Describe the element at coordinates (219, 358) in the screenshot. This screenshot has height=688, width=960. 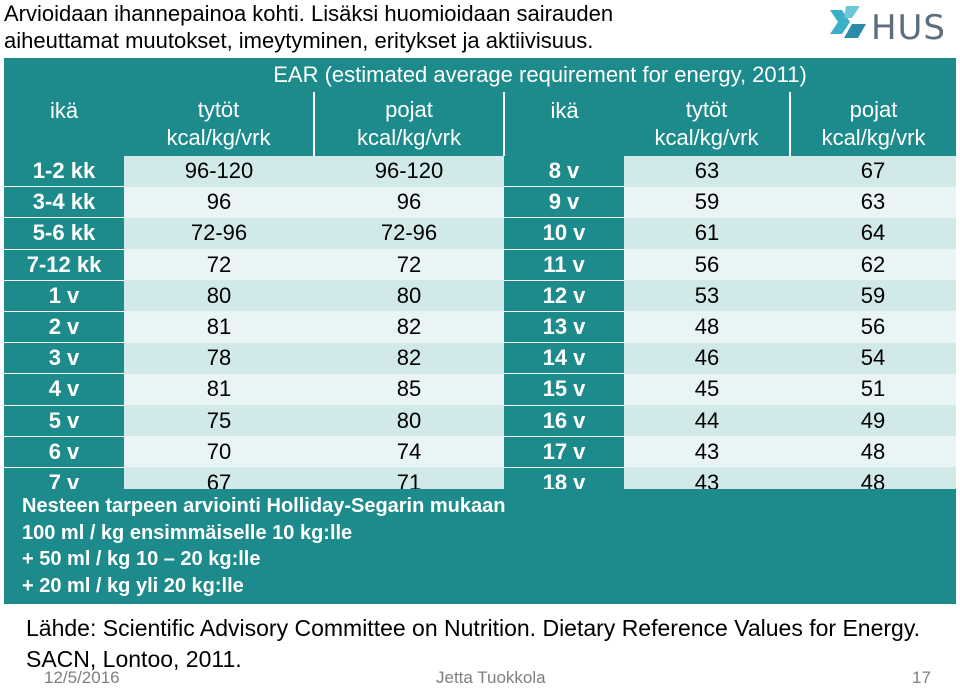
I see `value-cell: 78` at that location.